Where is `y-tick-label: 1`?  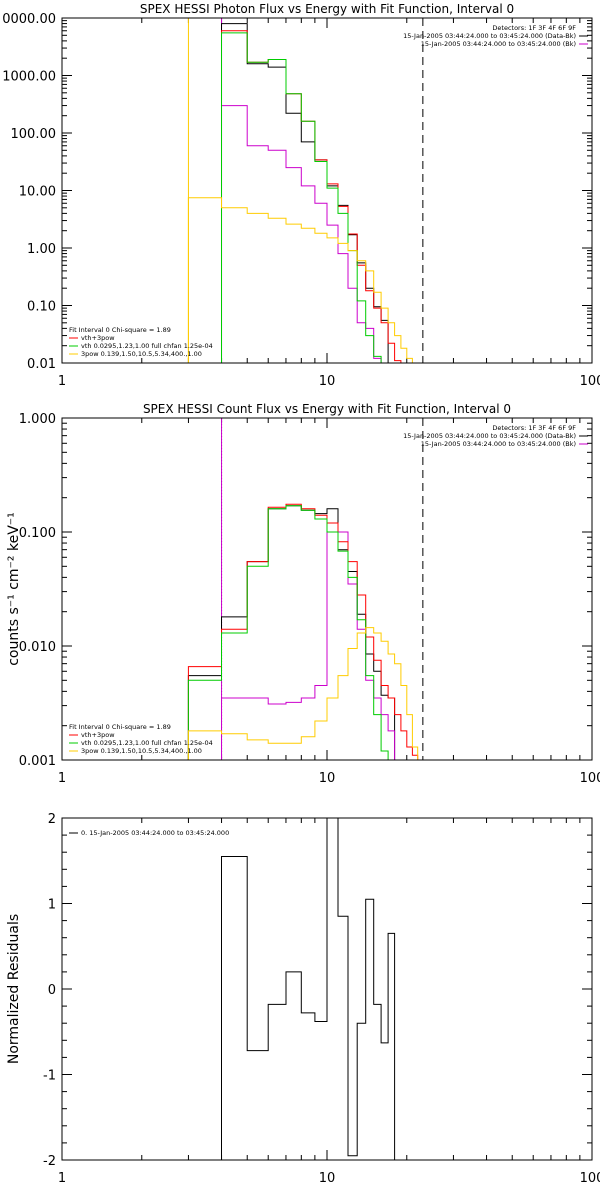
y-tick-label: 1 is located at coordinates (52, 905).